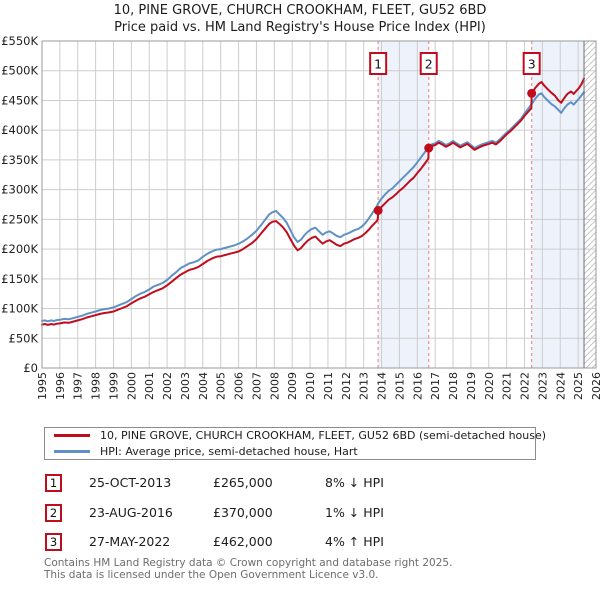  What do you see at coordinates (310, 386) in the screenshot?
I see `x-axis-tick-label: 2010` at bounding box center [310, 386].